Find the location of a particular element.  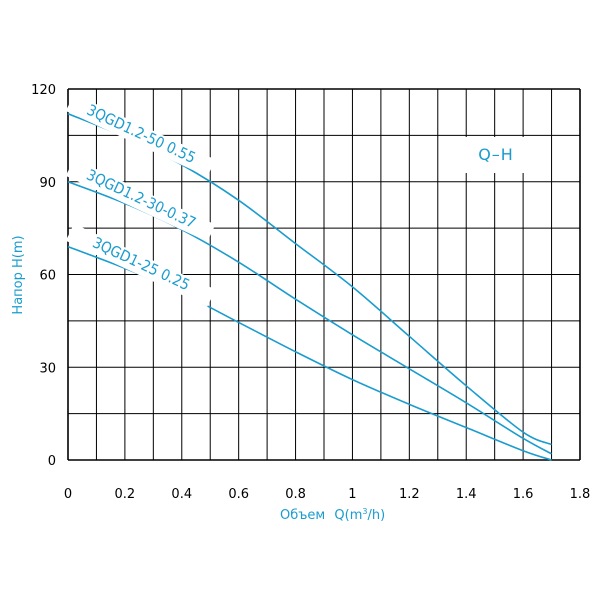

legend: Q–H is located at coordinates (507, 155).